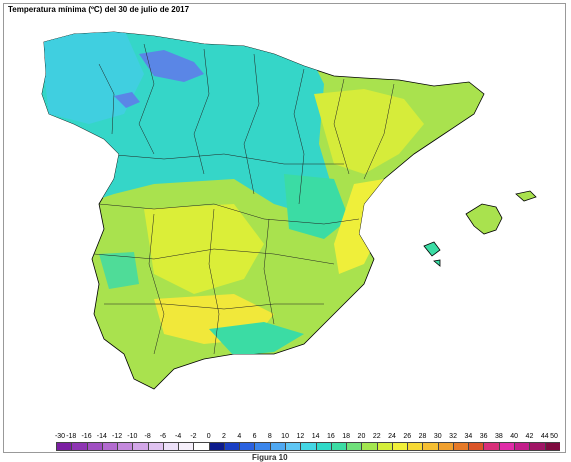 This screenshot has height=462, width=571. What do you see at coordinates (554, 436) in the screenshot?
I see `legend-tick-label: 50` at bounding box center [554, 436].